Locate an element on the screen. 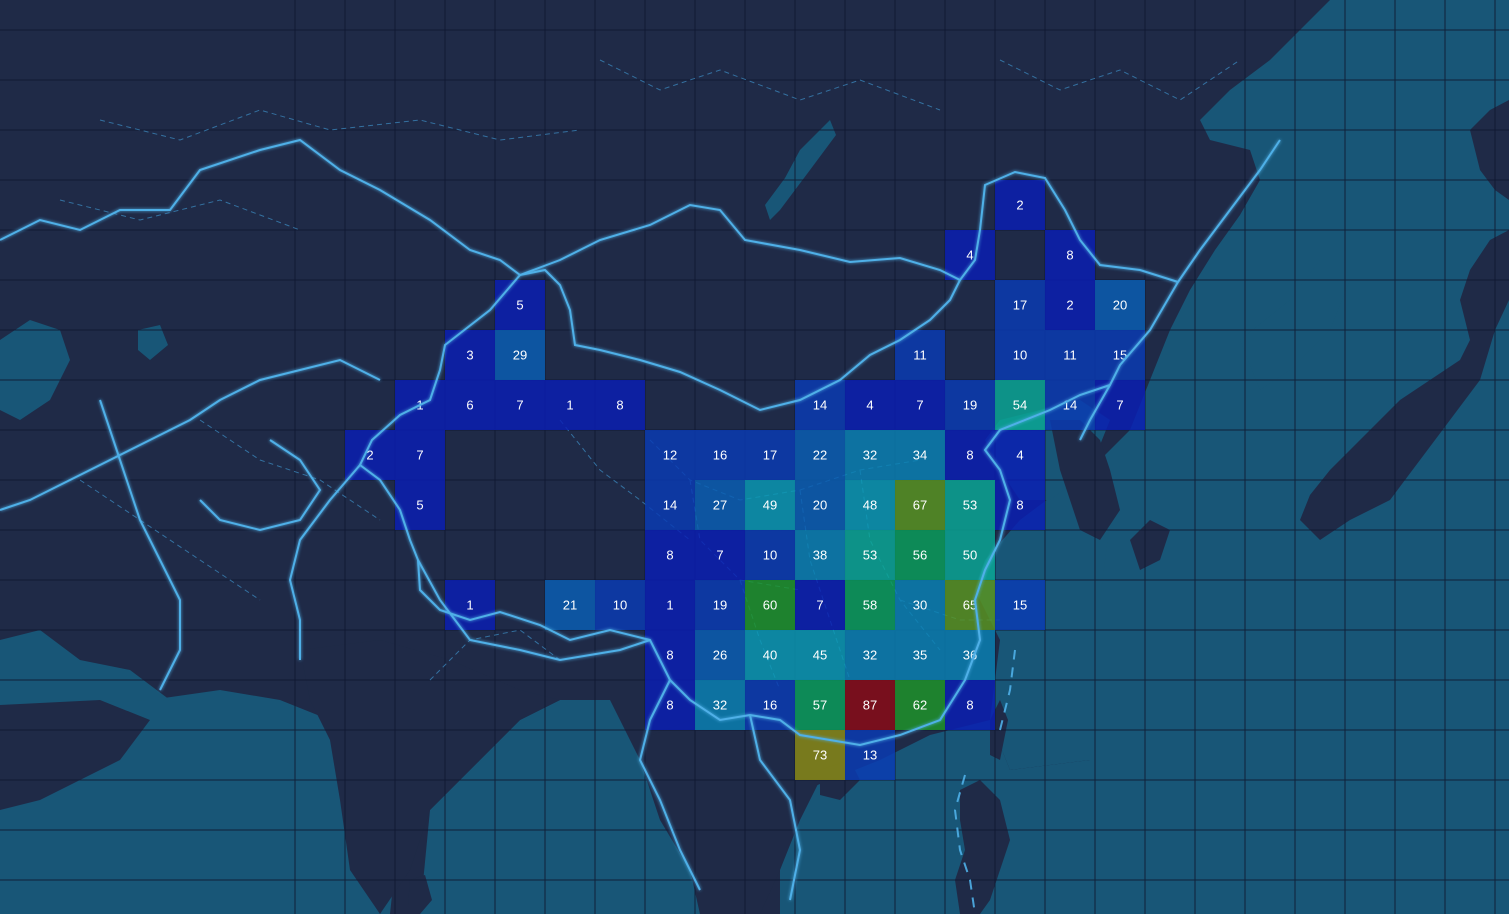  heat-cell: 26 is located at coordinates (720, 655).